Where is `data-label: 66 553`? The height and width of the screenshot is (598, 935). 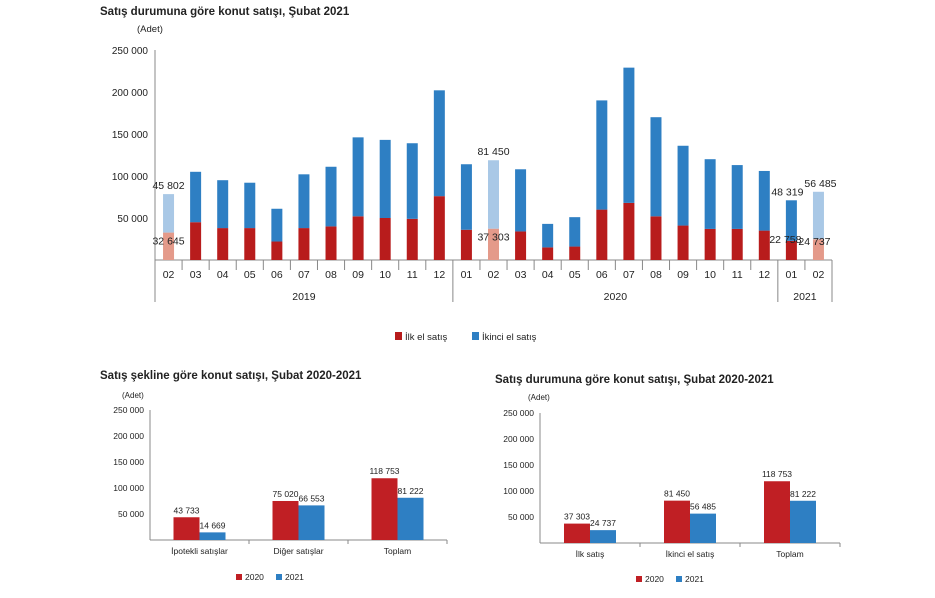 data-label: 66 553 is located at coordinates (312, 498).